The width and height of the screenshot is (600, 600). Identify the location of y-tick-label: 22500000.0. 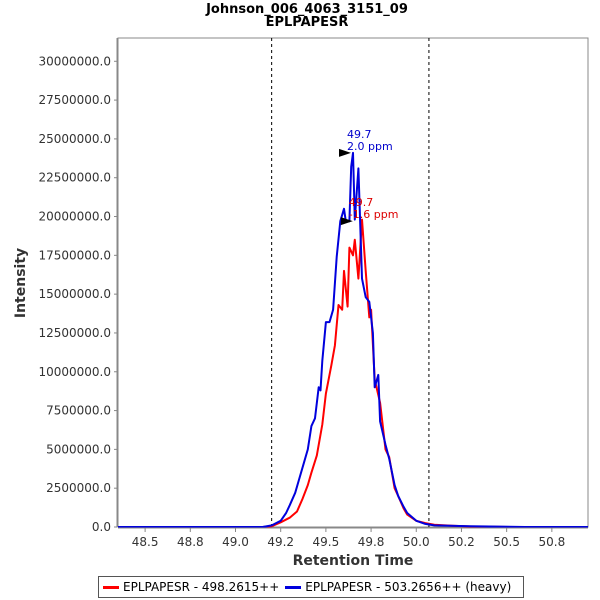
(74, 178).